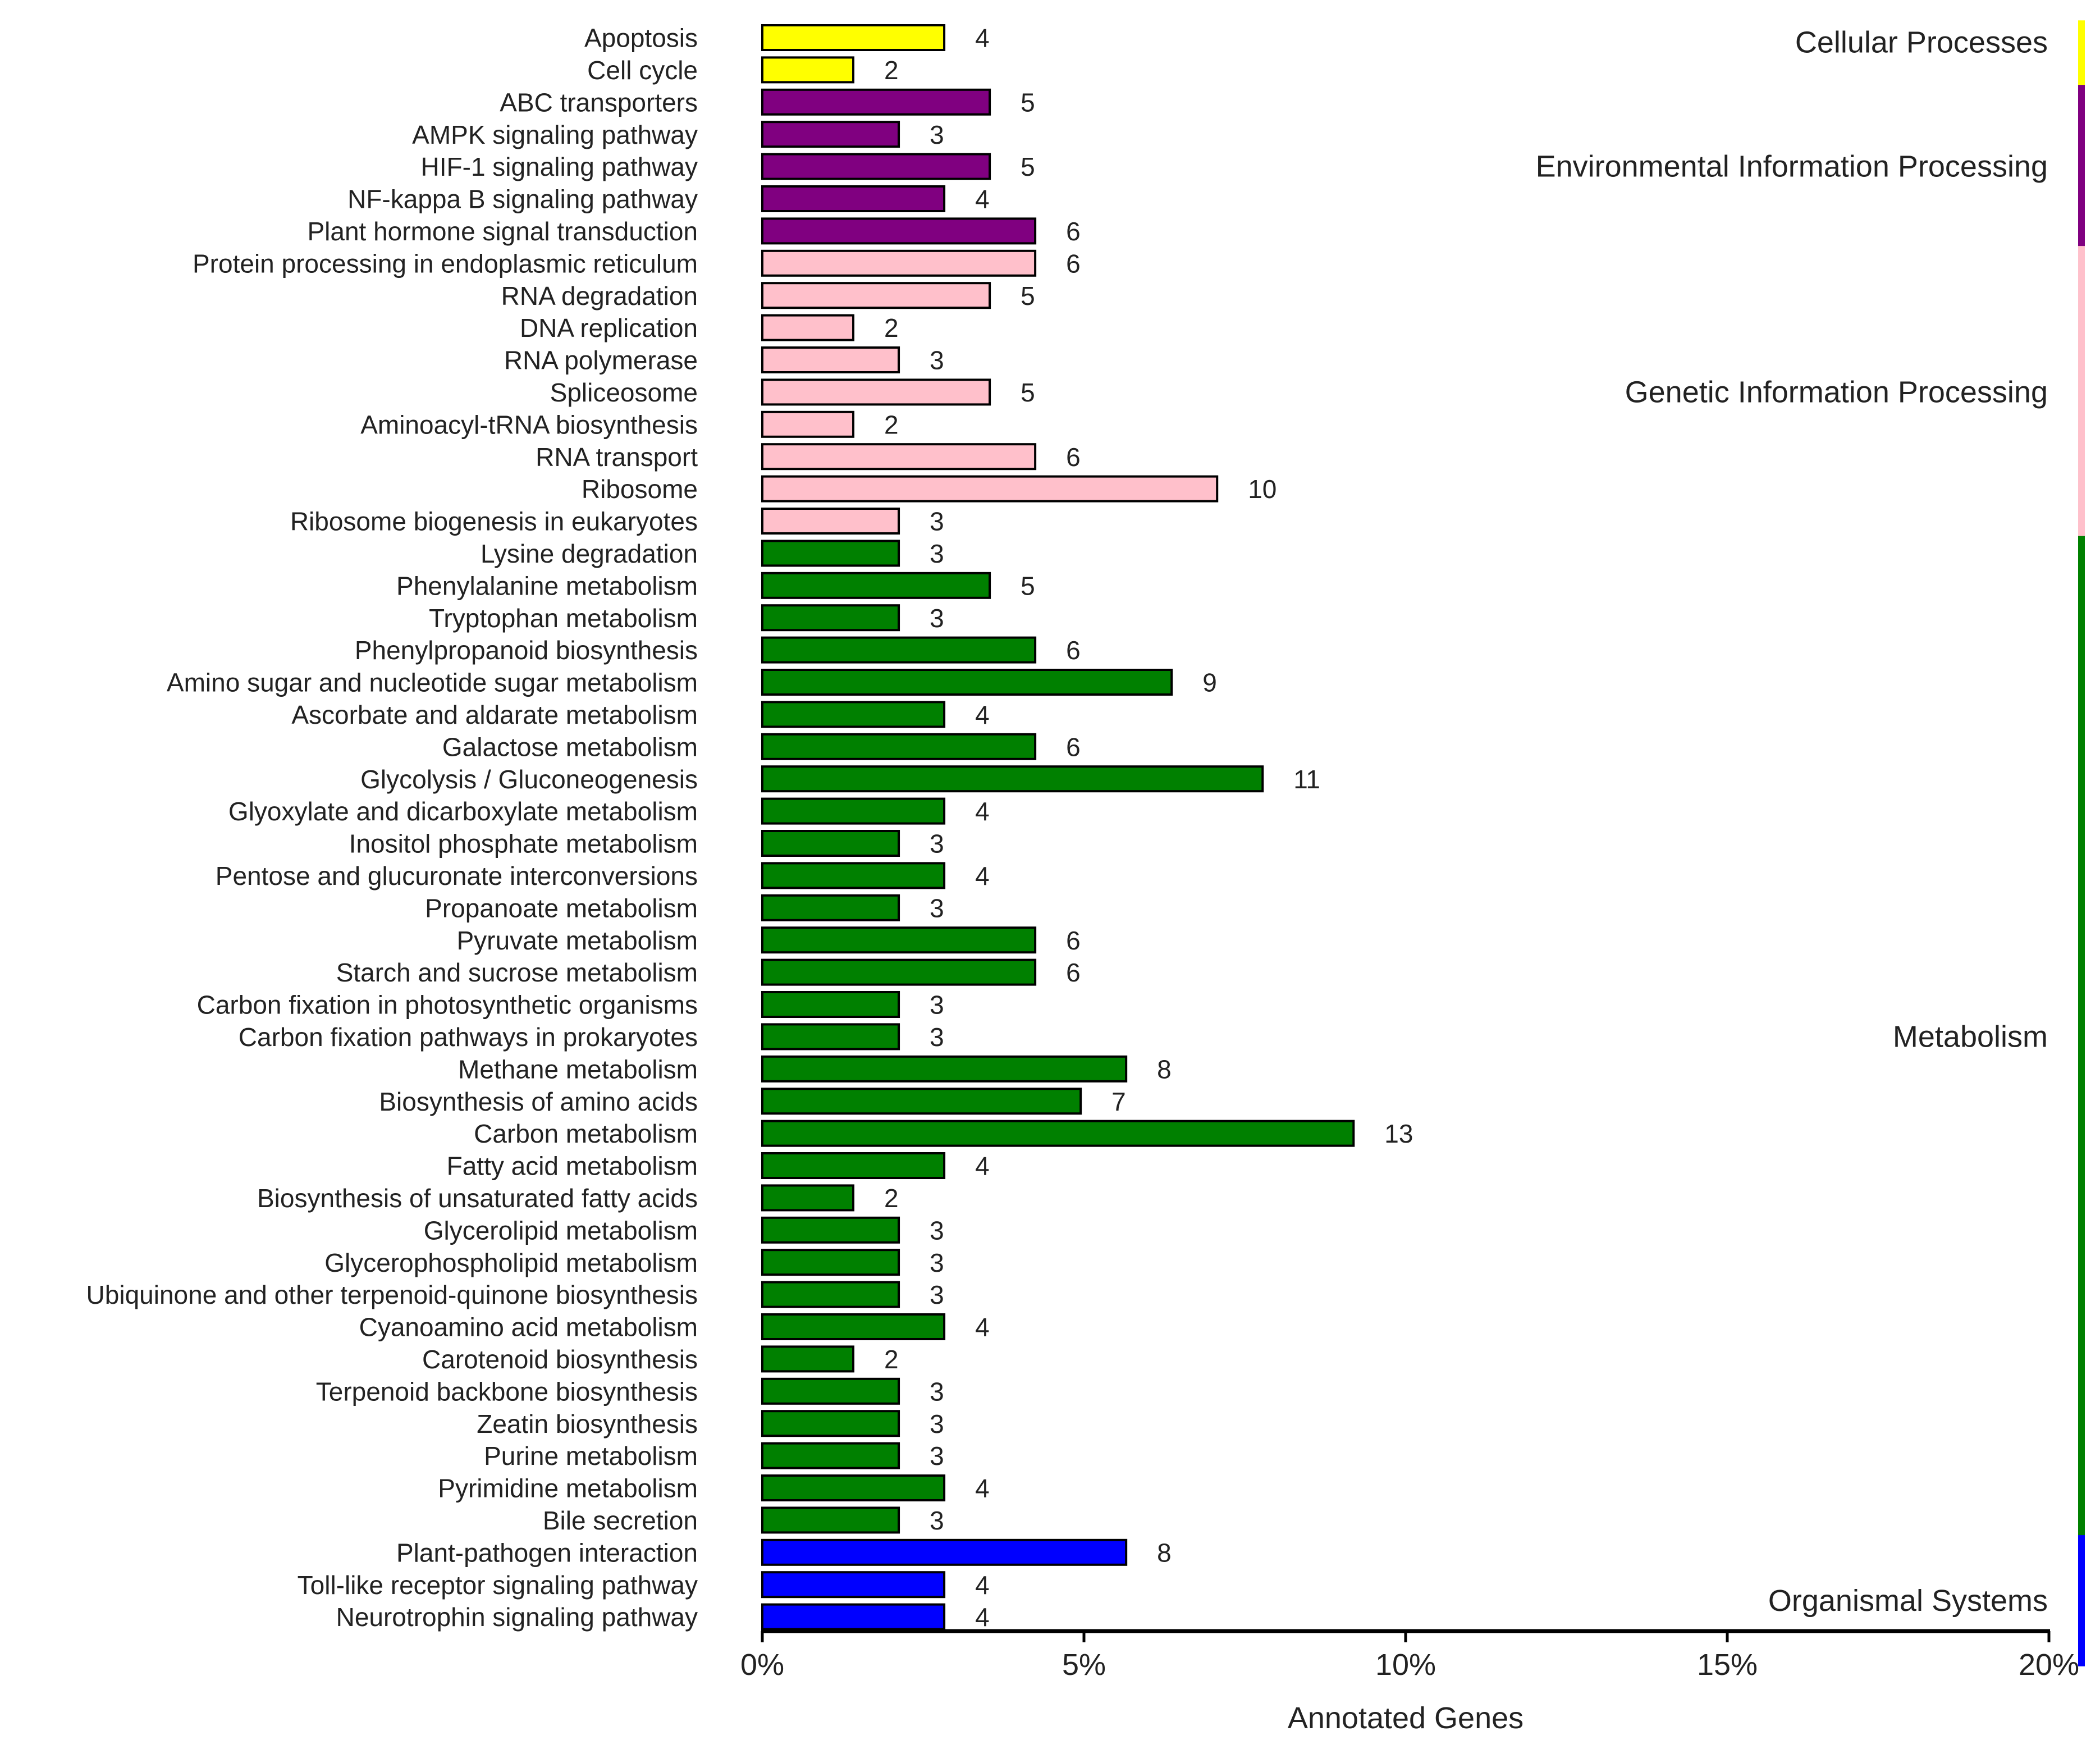  Describe the element at coordinates (578, 1069) in the screenshot. I see `category-label-methane-metabolism: Methane metabolism` at that location.